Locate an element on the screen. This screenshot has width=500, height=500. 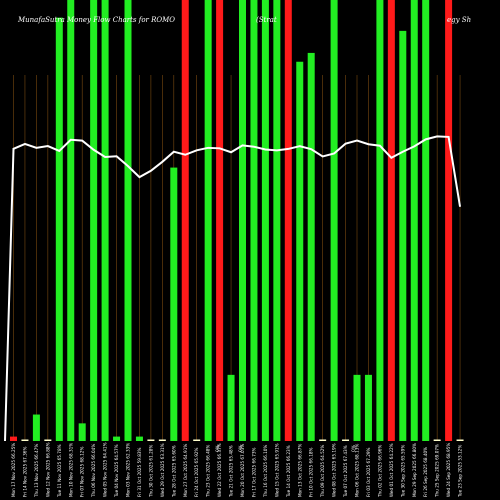
tick-label: Thu 09 Oct 2025 64.52% is located at coordinates (322, 471).